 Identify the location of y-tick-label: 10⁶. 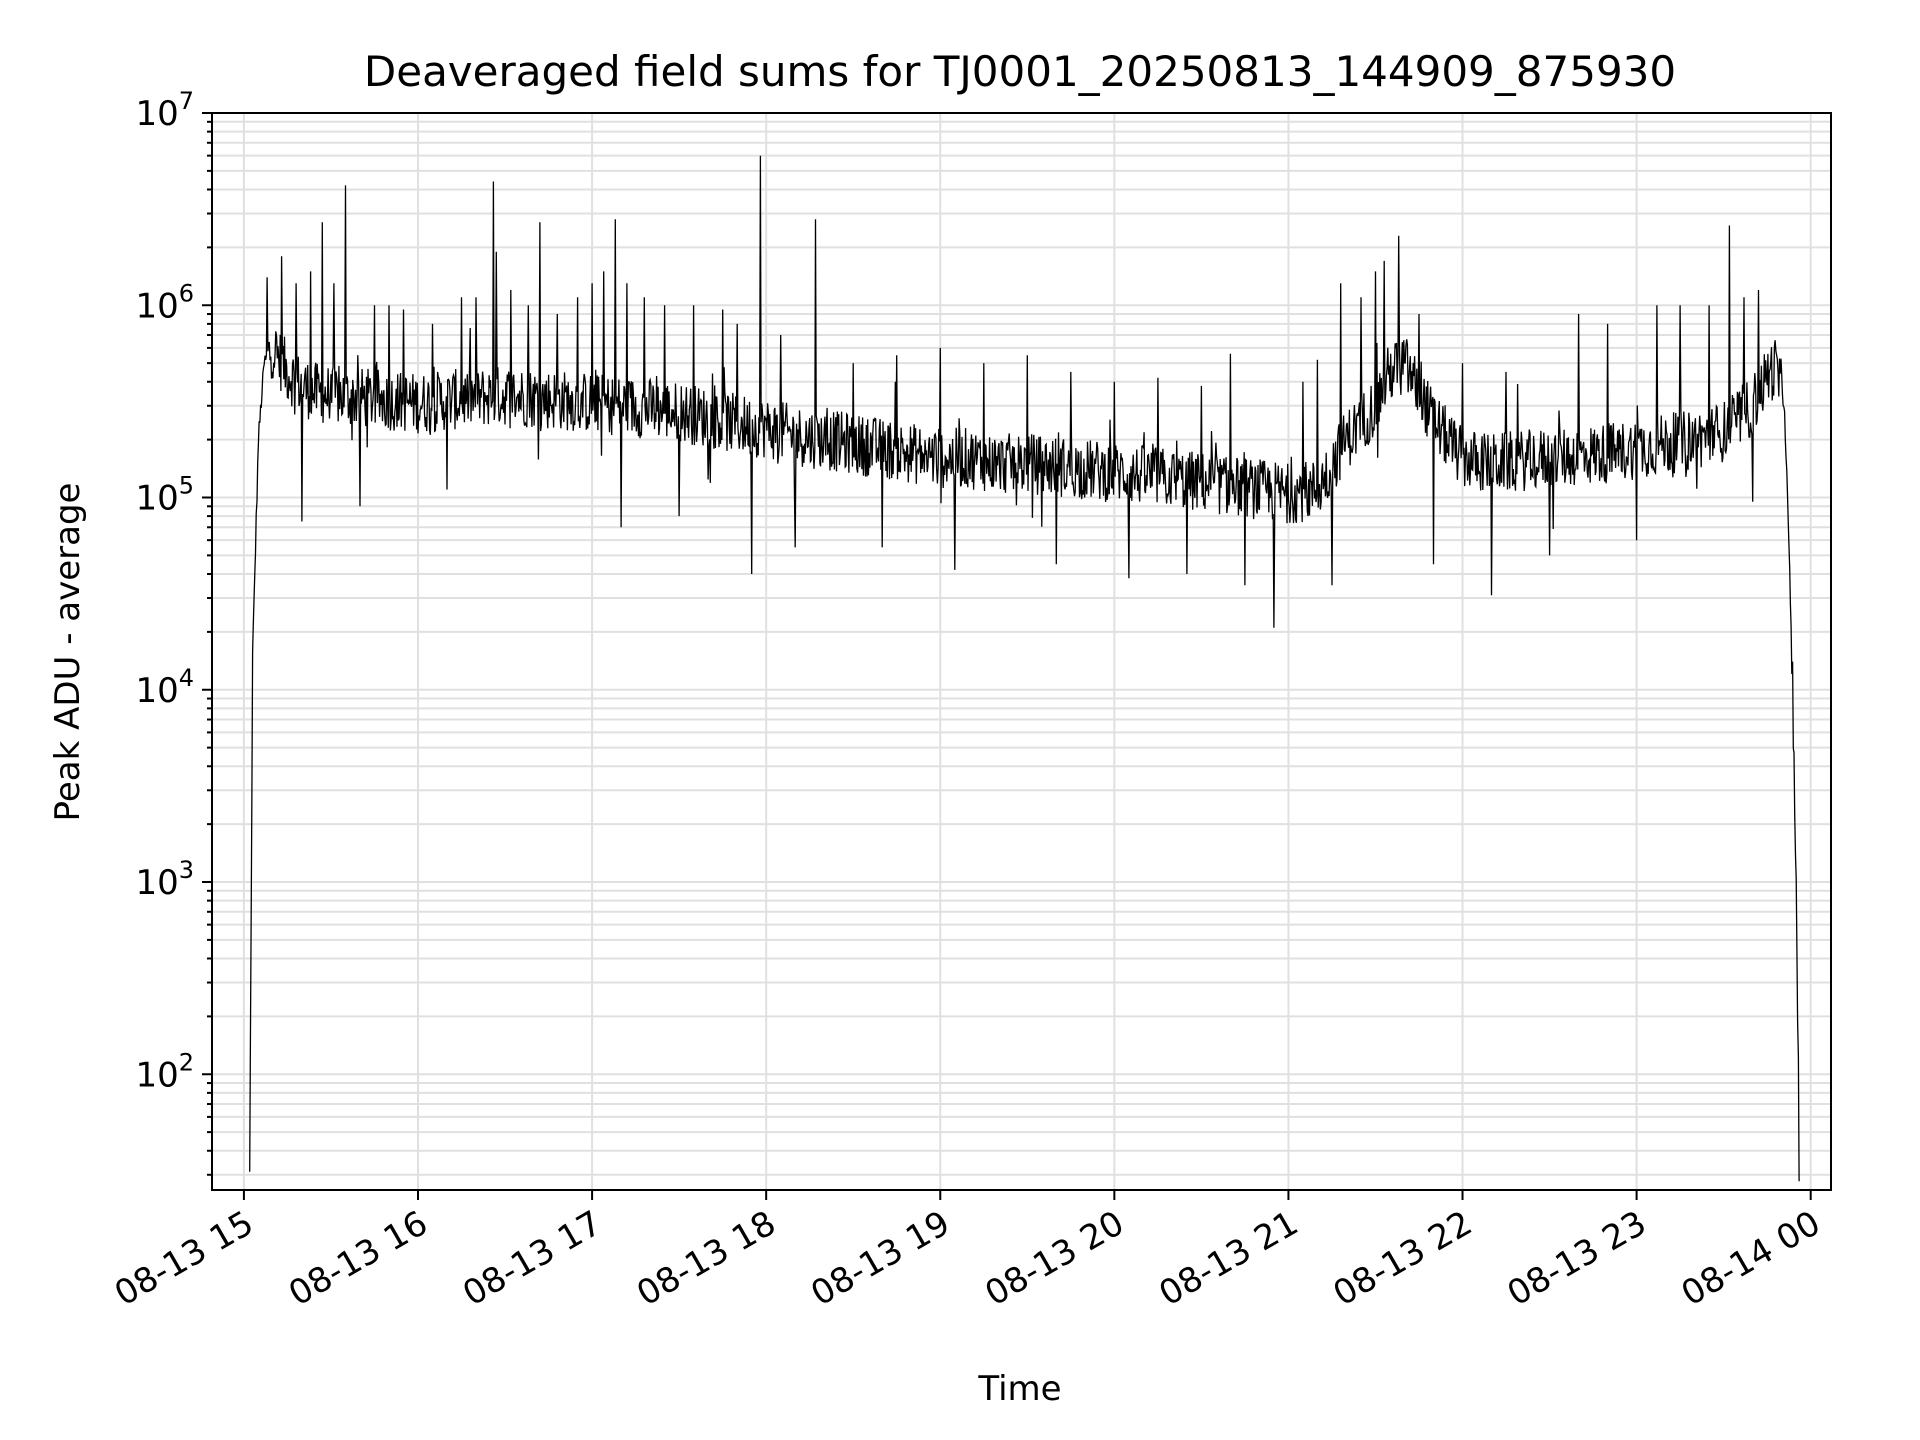
(164, 302).